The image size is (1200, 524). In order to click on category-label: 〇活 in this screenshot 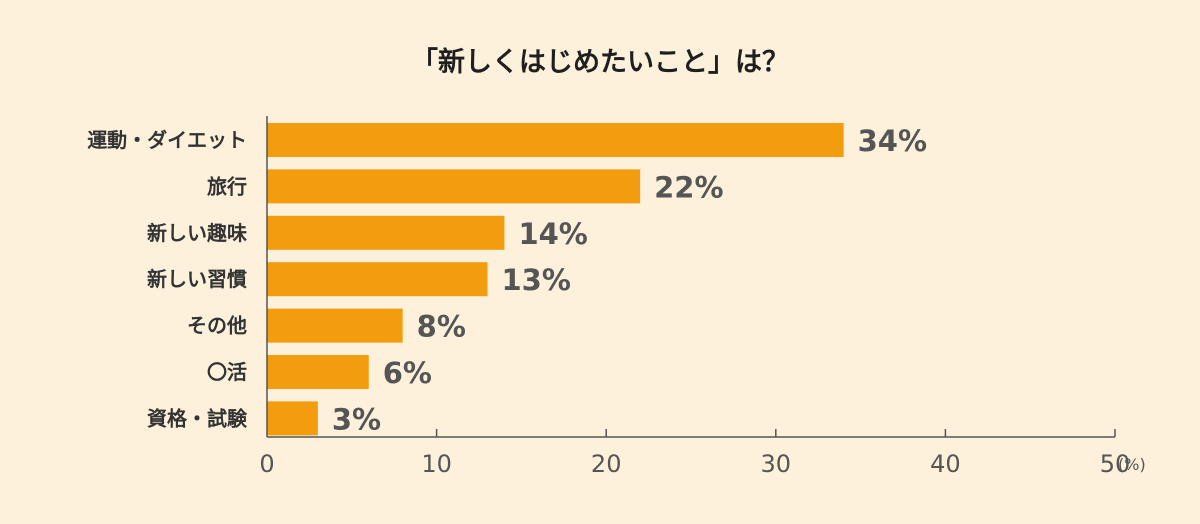, I will do `click(227, 372)`.